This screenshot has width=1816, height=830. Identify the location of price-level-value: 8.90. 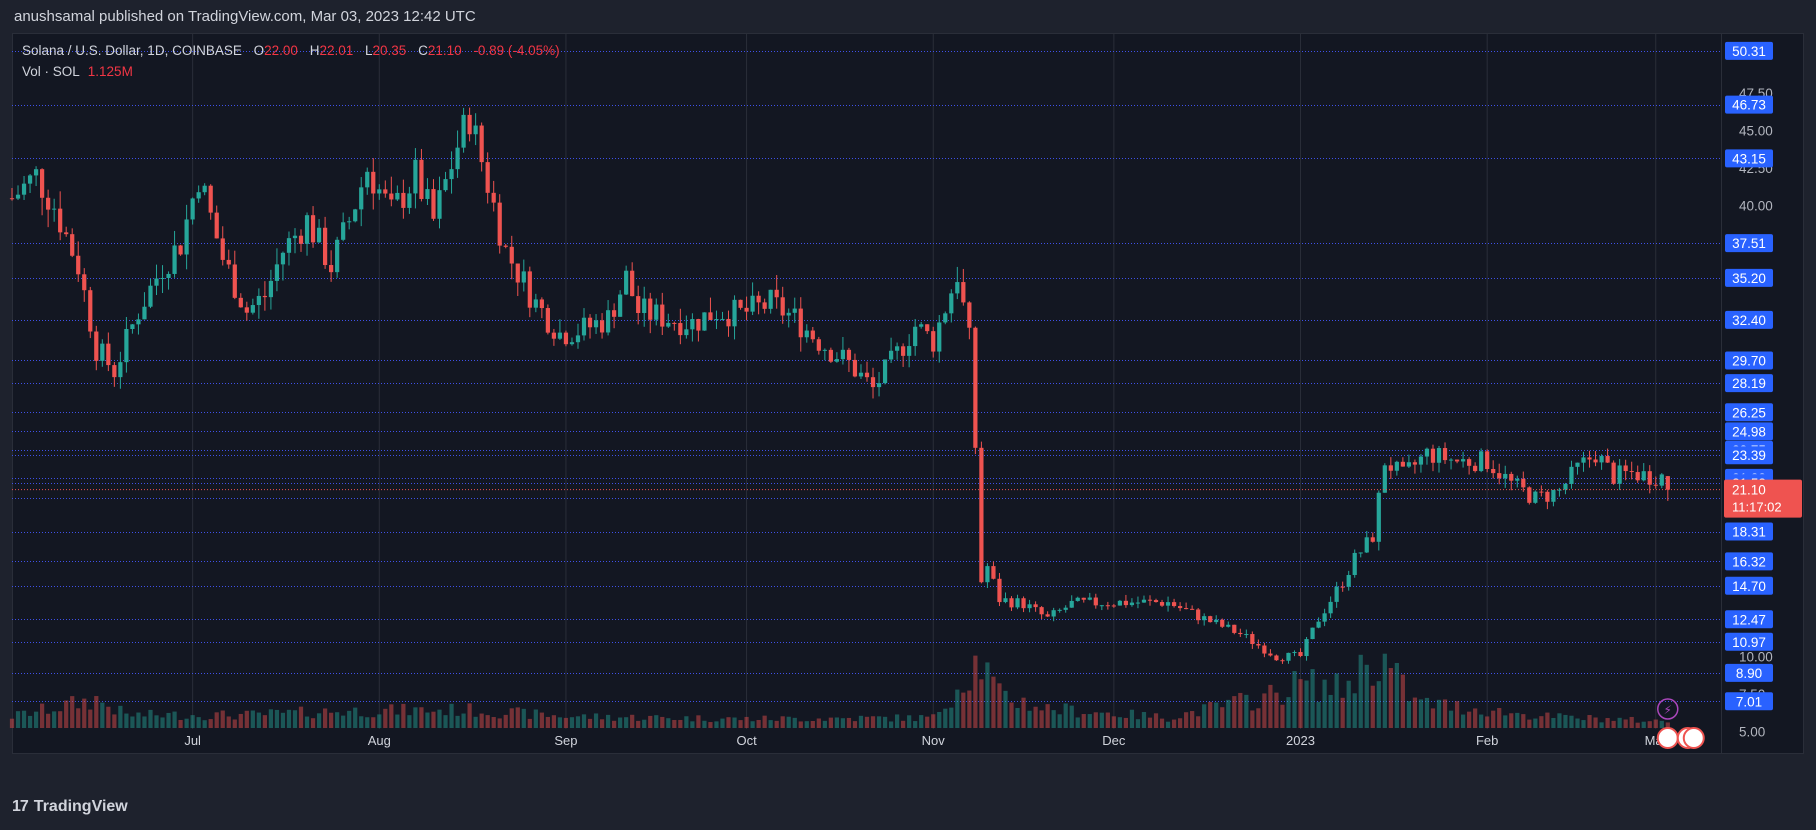
(1749, 673).